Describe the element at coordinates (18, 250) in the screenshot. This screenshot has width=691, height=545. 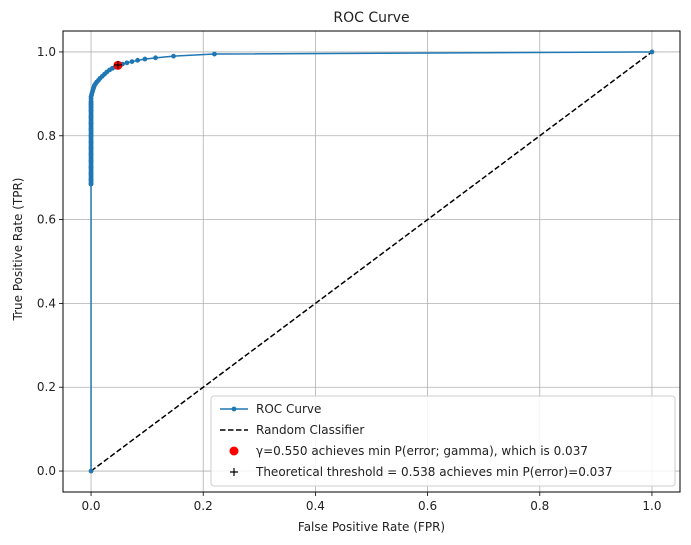
I see `y-axis-label: True Positive Rate (TPR)` at that location.